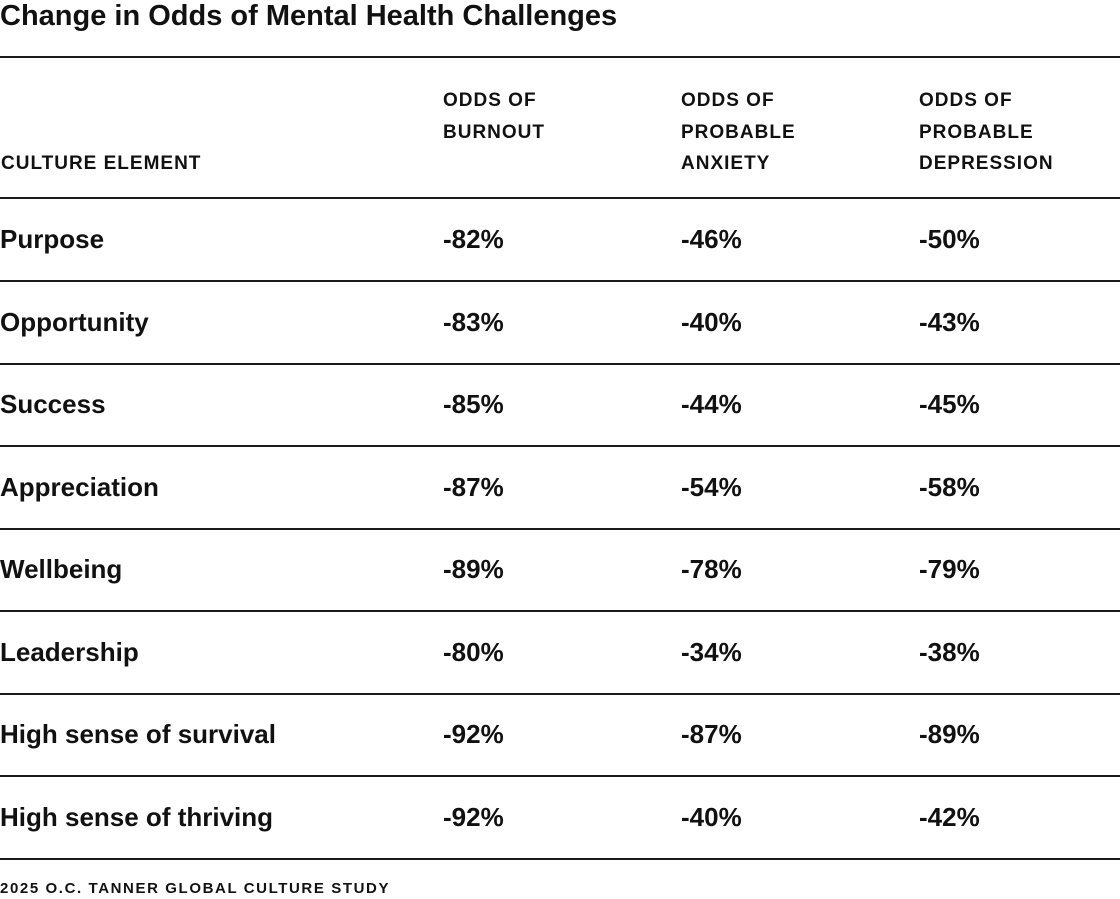 The height and width of the screenshot is (899, 1120). I want to click on depression-value: -89%, so click(949, 734).